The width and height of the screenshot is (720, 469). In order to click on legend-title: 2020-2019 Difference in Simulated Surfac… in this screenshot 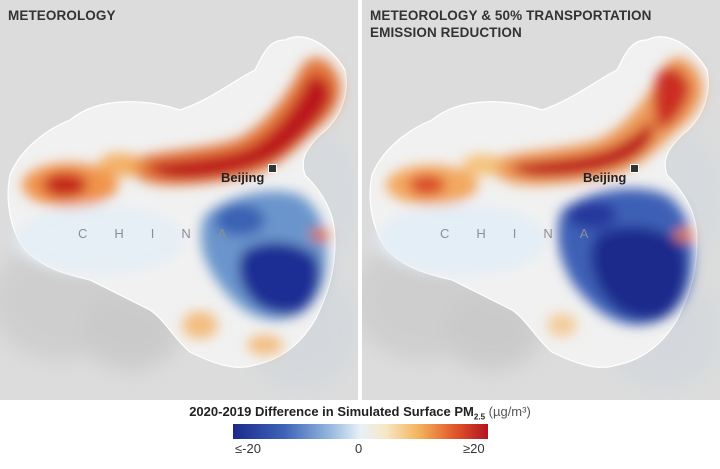, I will do `click(360, 413)`.